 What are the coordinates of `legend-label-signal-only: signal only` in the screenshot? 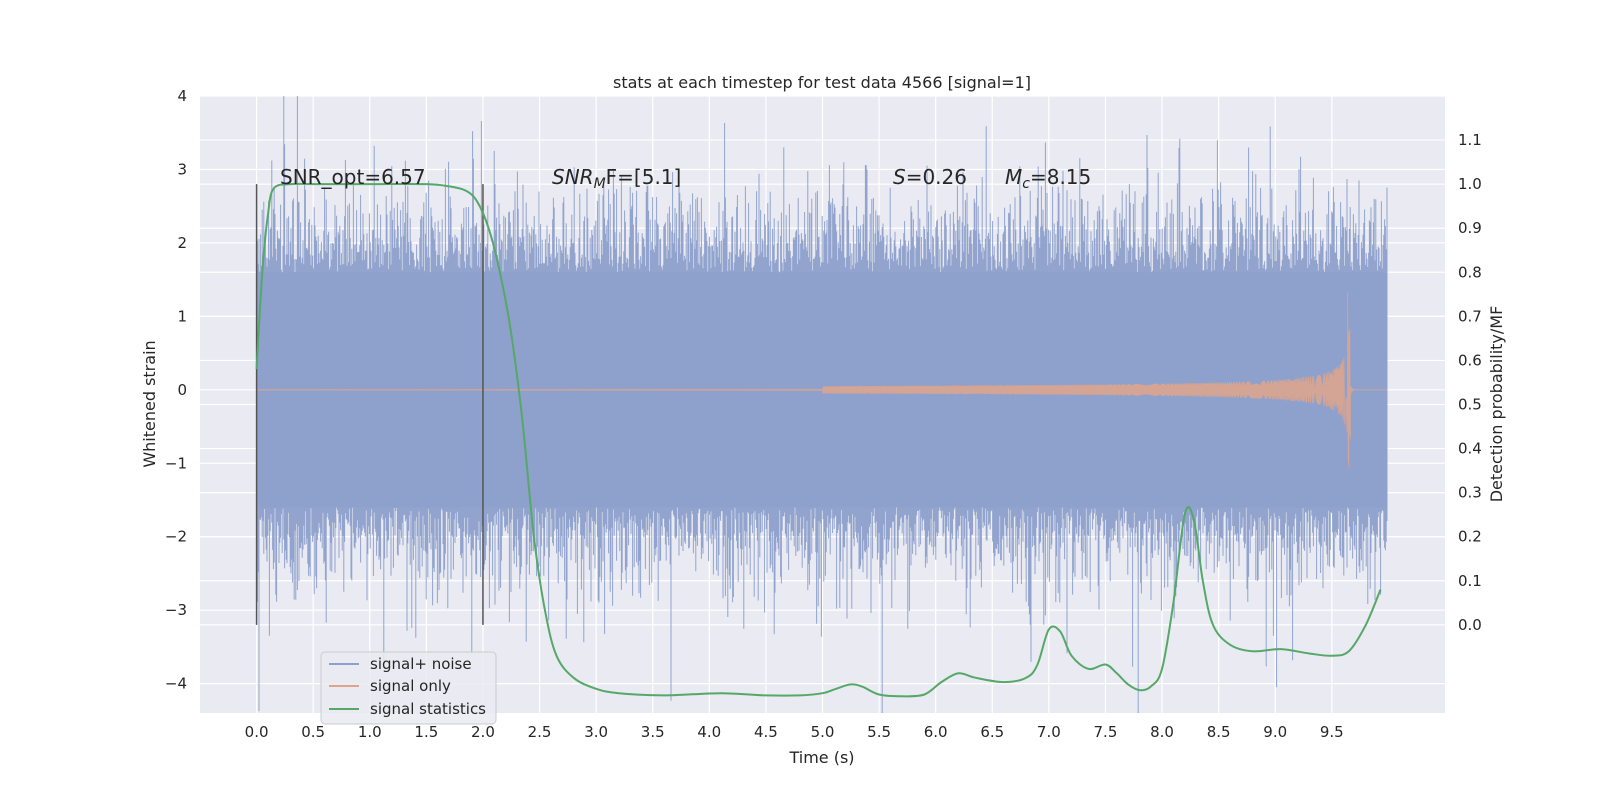 It's located at (410, 686).